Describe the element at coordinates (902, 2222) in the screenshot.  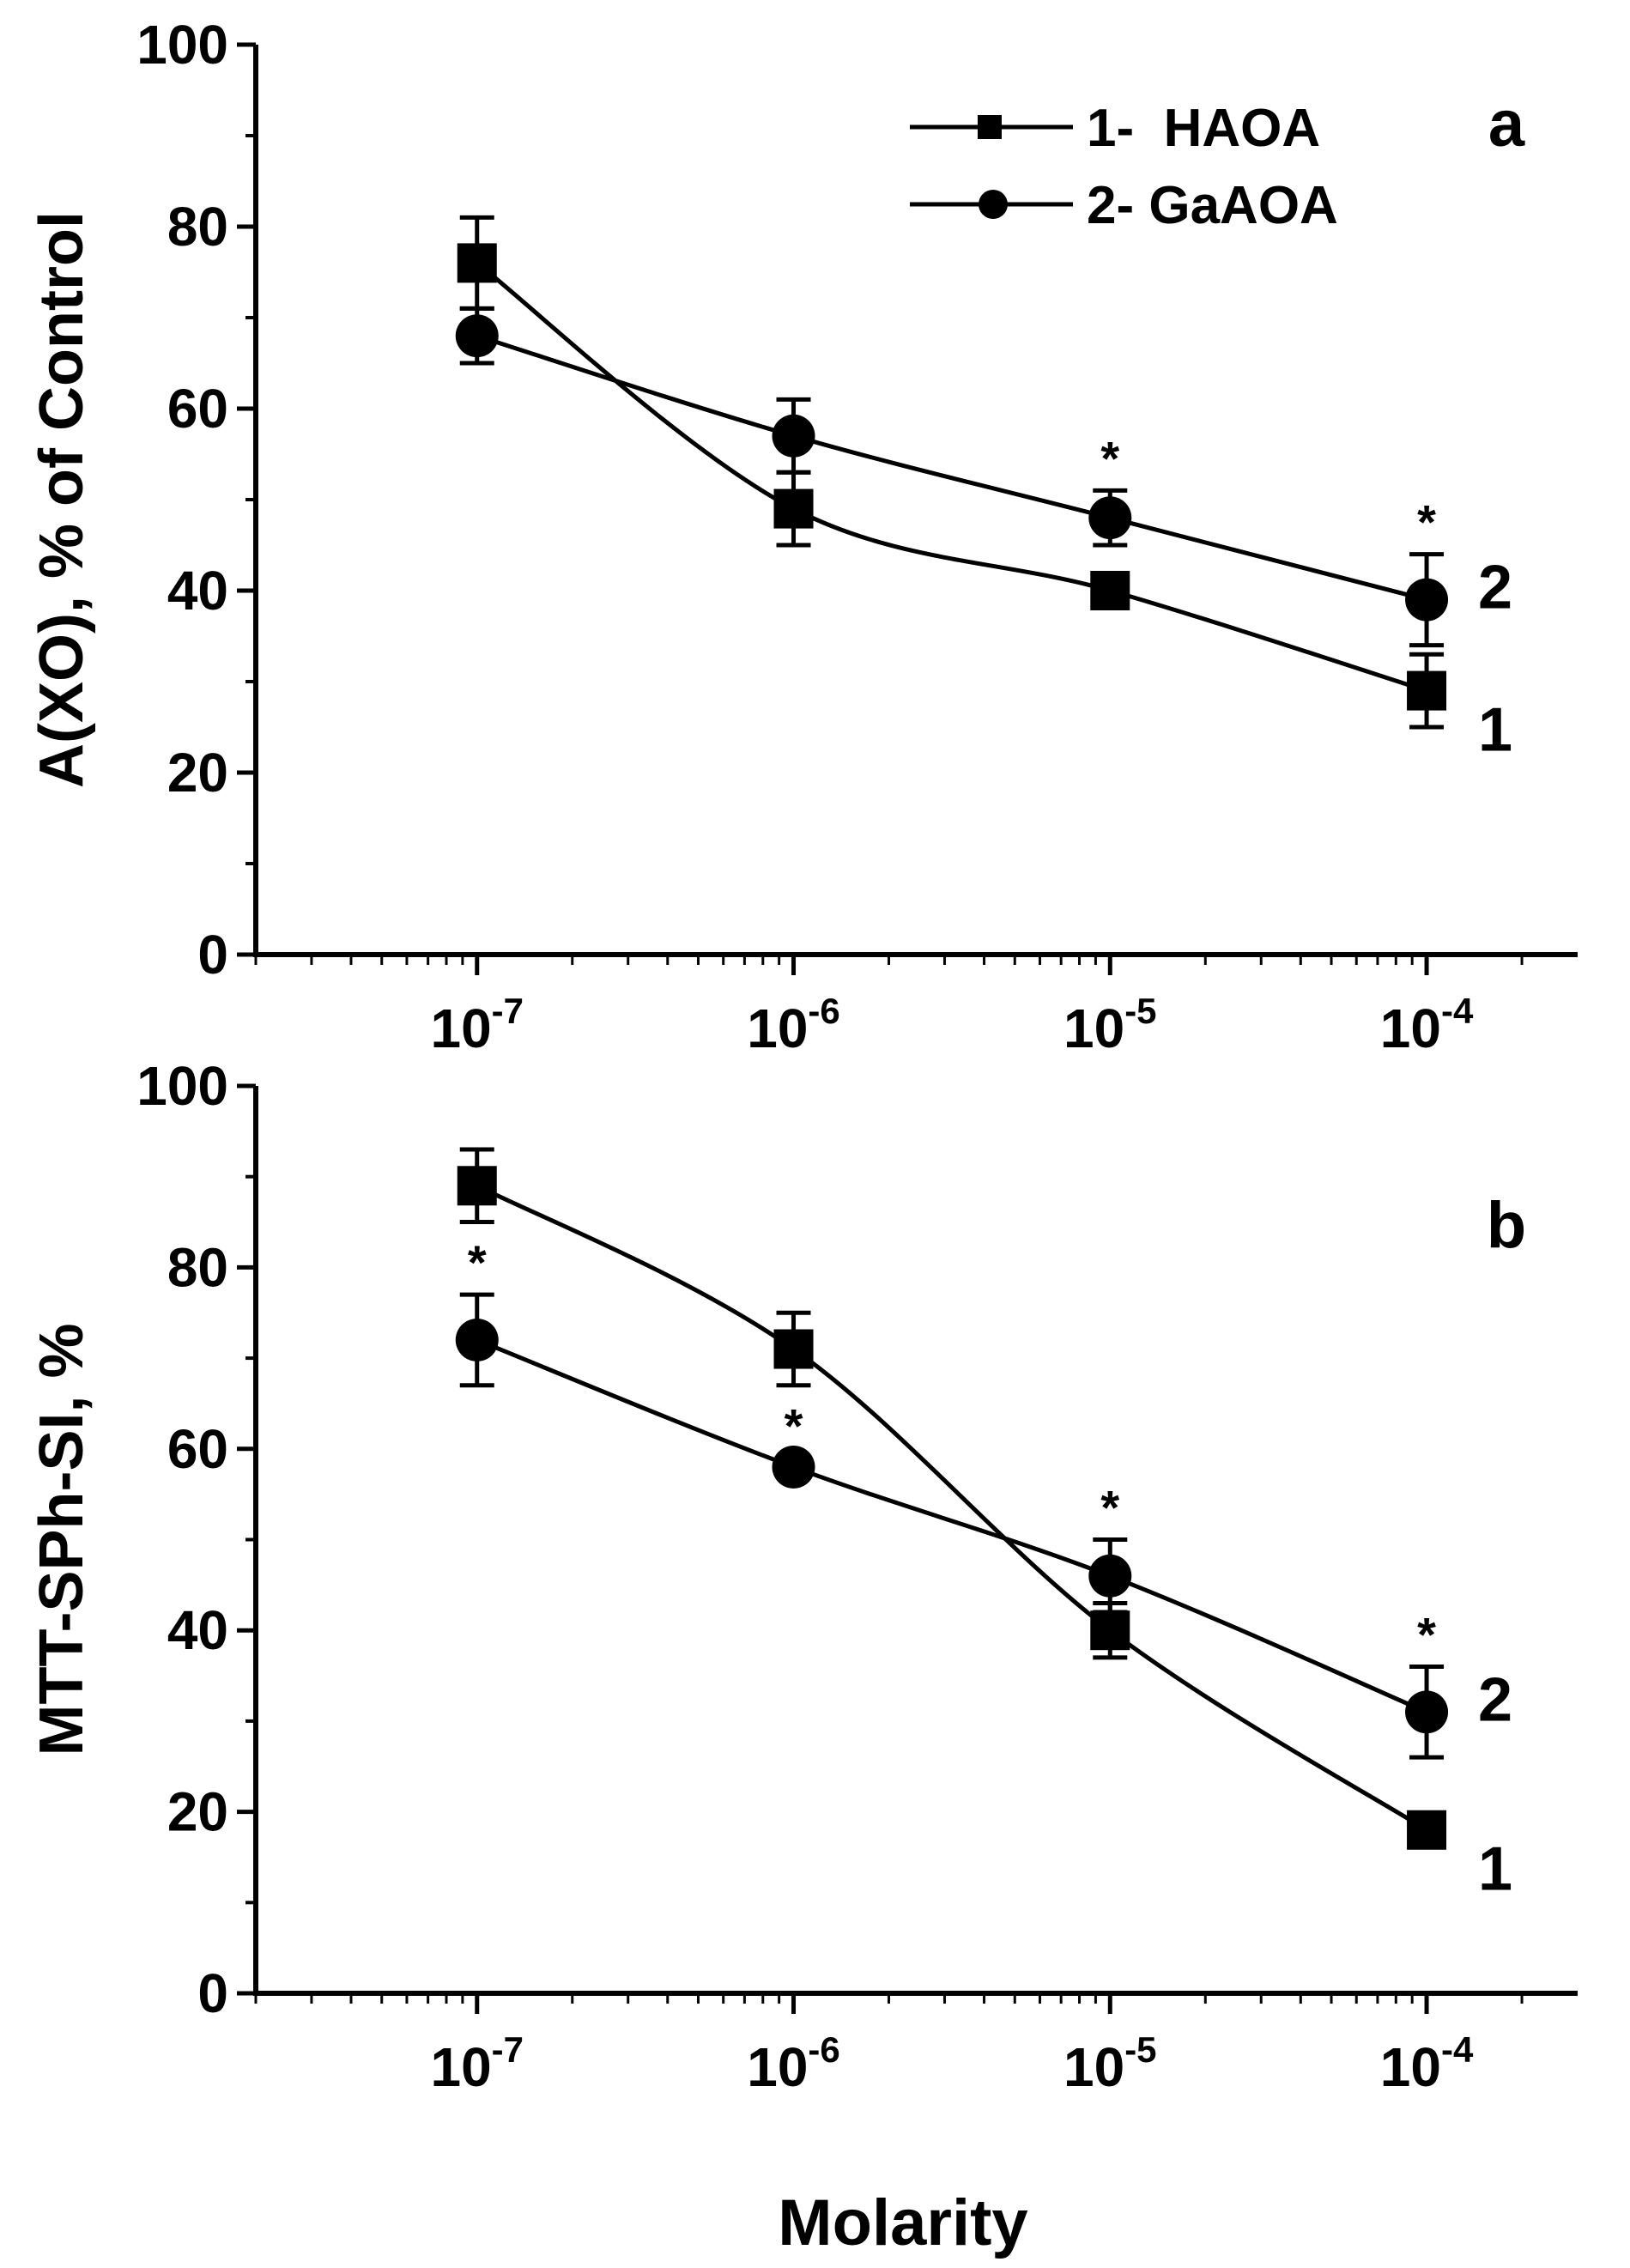
I see `x-axis-title: Molarity` at that location.